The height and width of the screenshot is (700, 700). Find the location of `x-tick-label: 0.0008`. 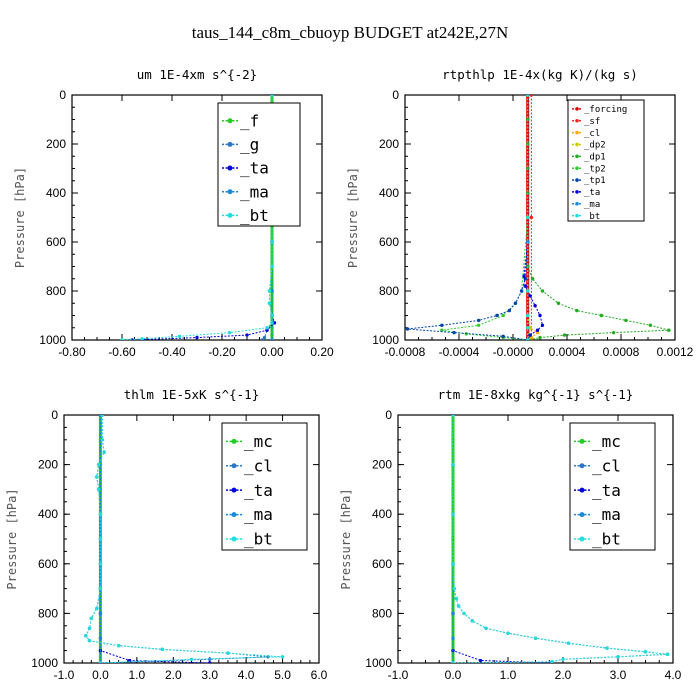

x-tick-label: 0.0008 is located at coordinates (621, 352).